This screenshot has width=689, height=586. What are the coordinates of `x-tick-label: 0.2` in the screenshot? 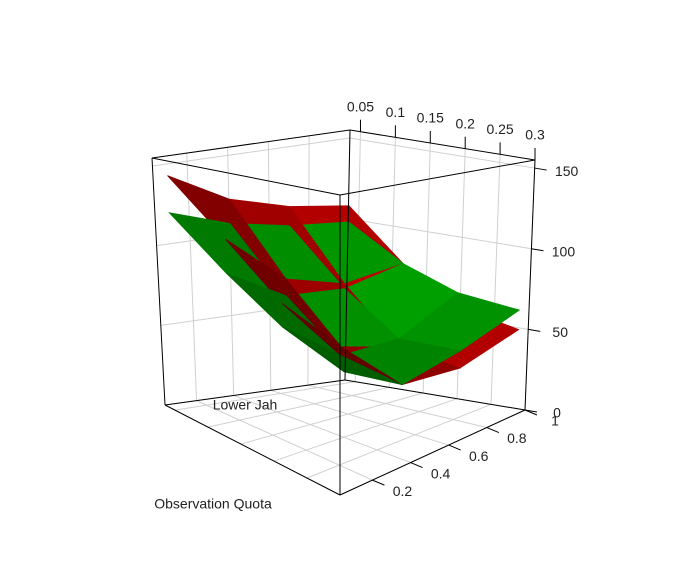 It's located at (465, 123).